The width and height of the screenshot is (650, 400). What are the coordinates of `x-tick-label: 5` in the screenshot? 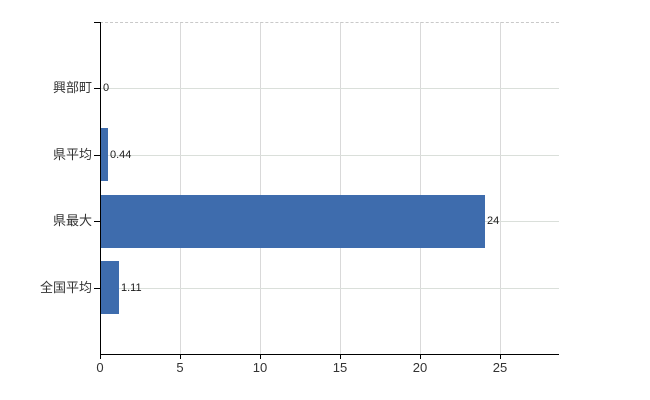 It's located at (180, 367).